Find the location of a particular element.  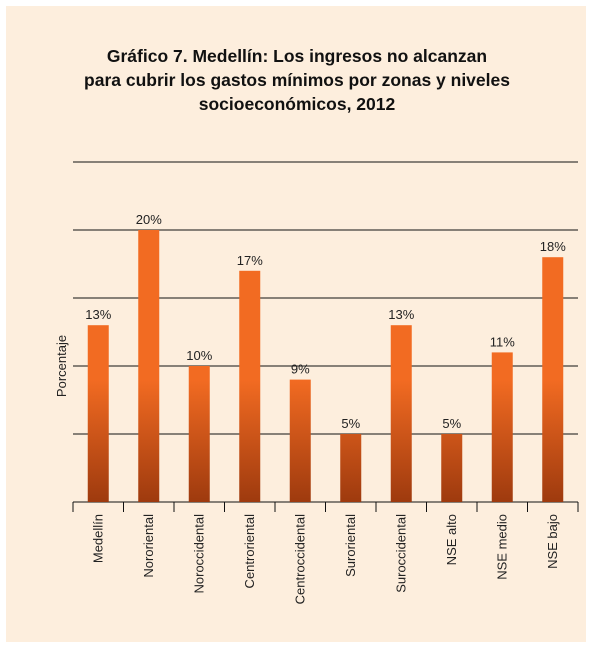

x-tick-label: NSE alto is located at coordinates (451, 539).